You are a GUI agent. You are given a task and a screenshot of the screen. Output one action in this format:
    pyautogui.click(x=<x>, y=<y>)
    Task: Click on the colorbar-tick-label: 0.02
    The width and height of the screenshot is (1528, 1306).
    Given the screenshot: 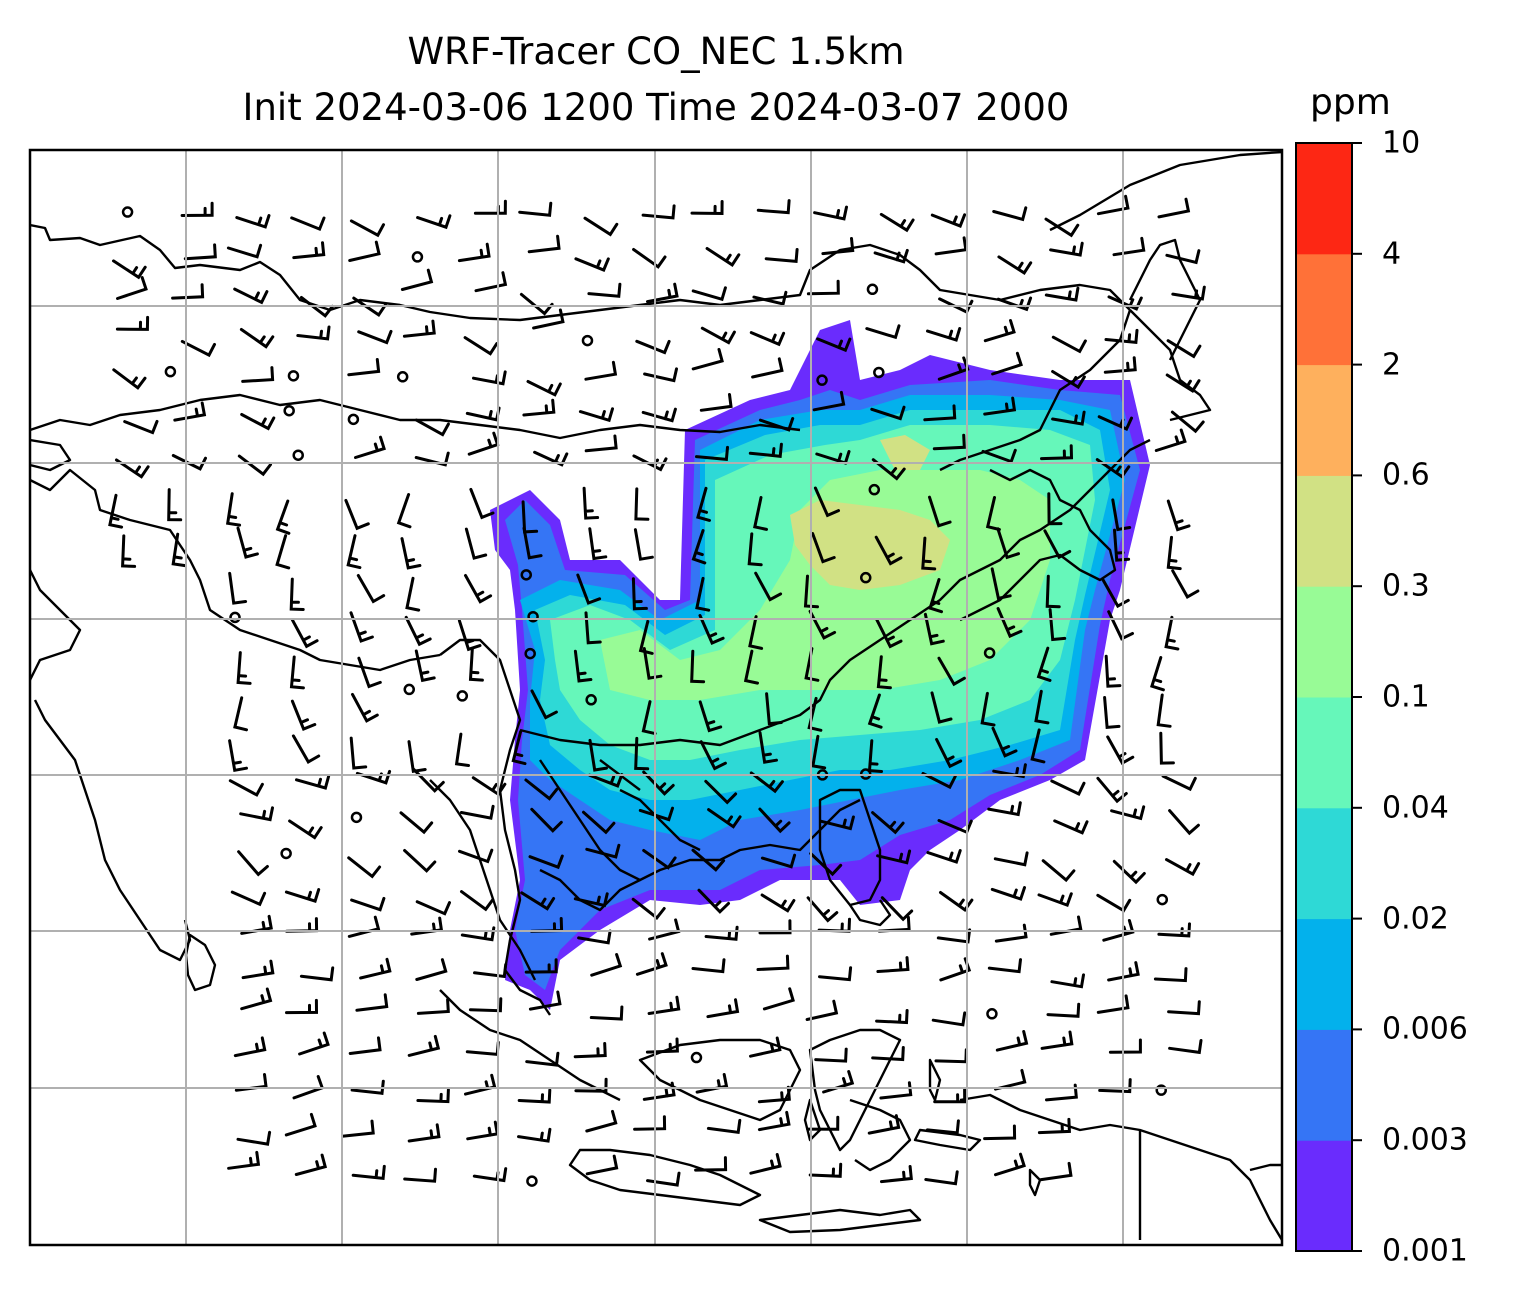 What is the action you would take?
    pyautogui.click(x=1415, y=919)
    